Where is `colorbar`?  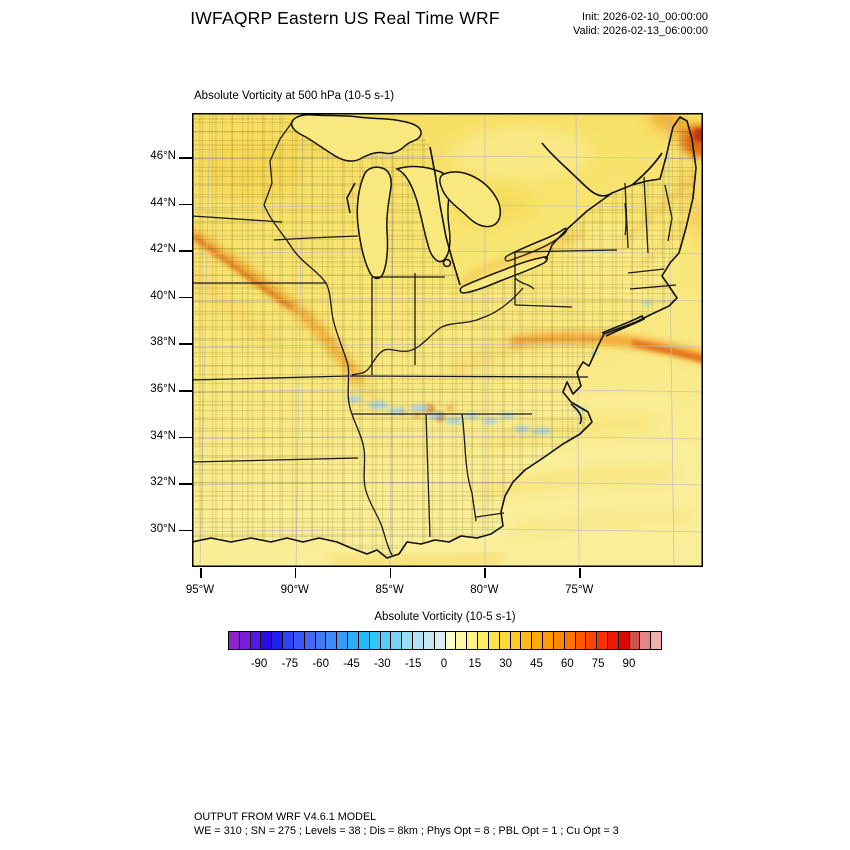 colorbar is located at coordinates (445, 640).